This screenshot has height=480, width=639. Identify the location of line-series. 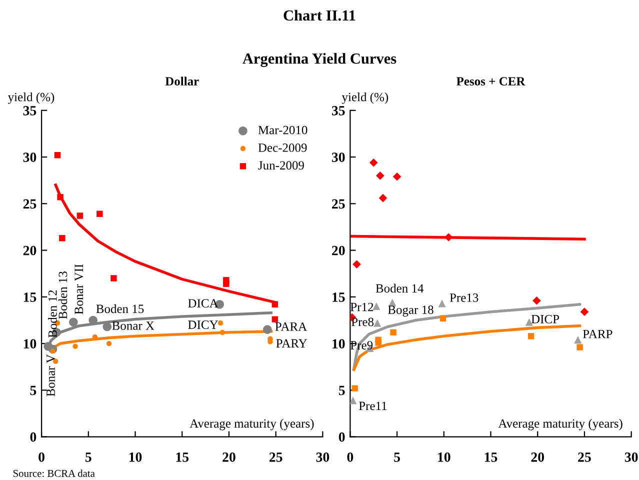
(467, 336).